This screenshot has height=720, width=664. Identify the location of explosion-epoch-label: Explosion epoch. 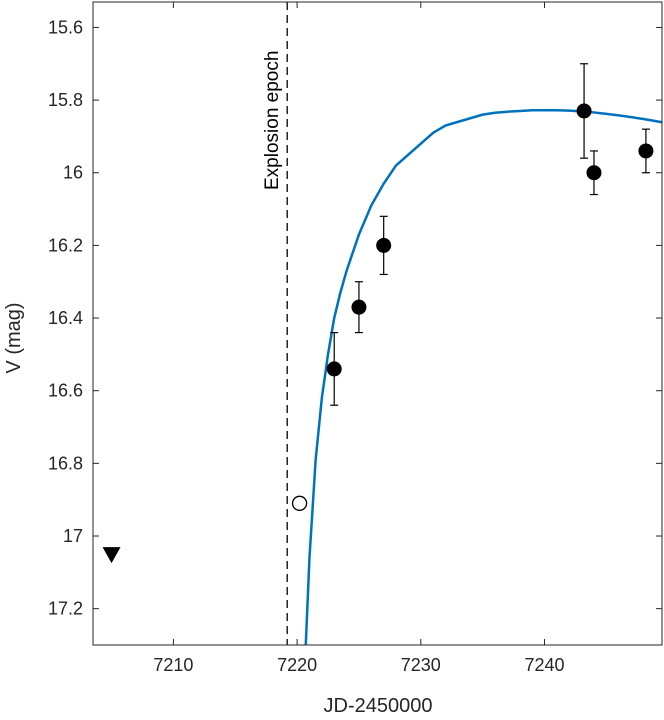
(272, 120).